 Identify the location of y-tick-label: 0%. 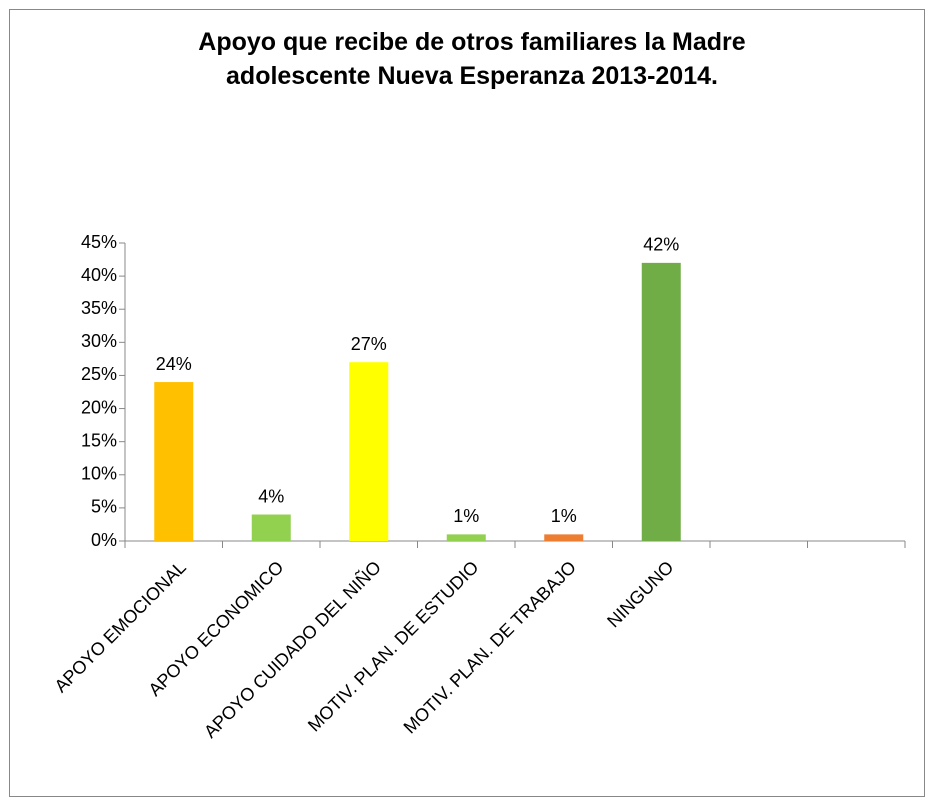
(104, 540).